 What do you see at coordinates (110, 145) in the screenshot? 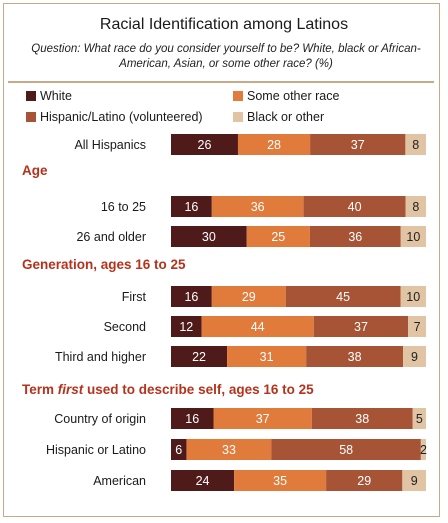
I see `row-label-all-hispanics: All Hispanics` at bounding box center [110, 145].